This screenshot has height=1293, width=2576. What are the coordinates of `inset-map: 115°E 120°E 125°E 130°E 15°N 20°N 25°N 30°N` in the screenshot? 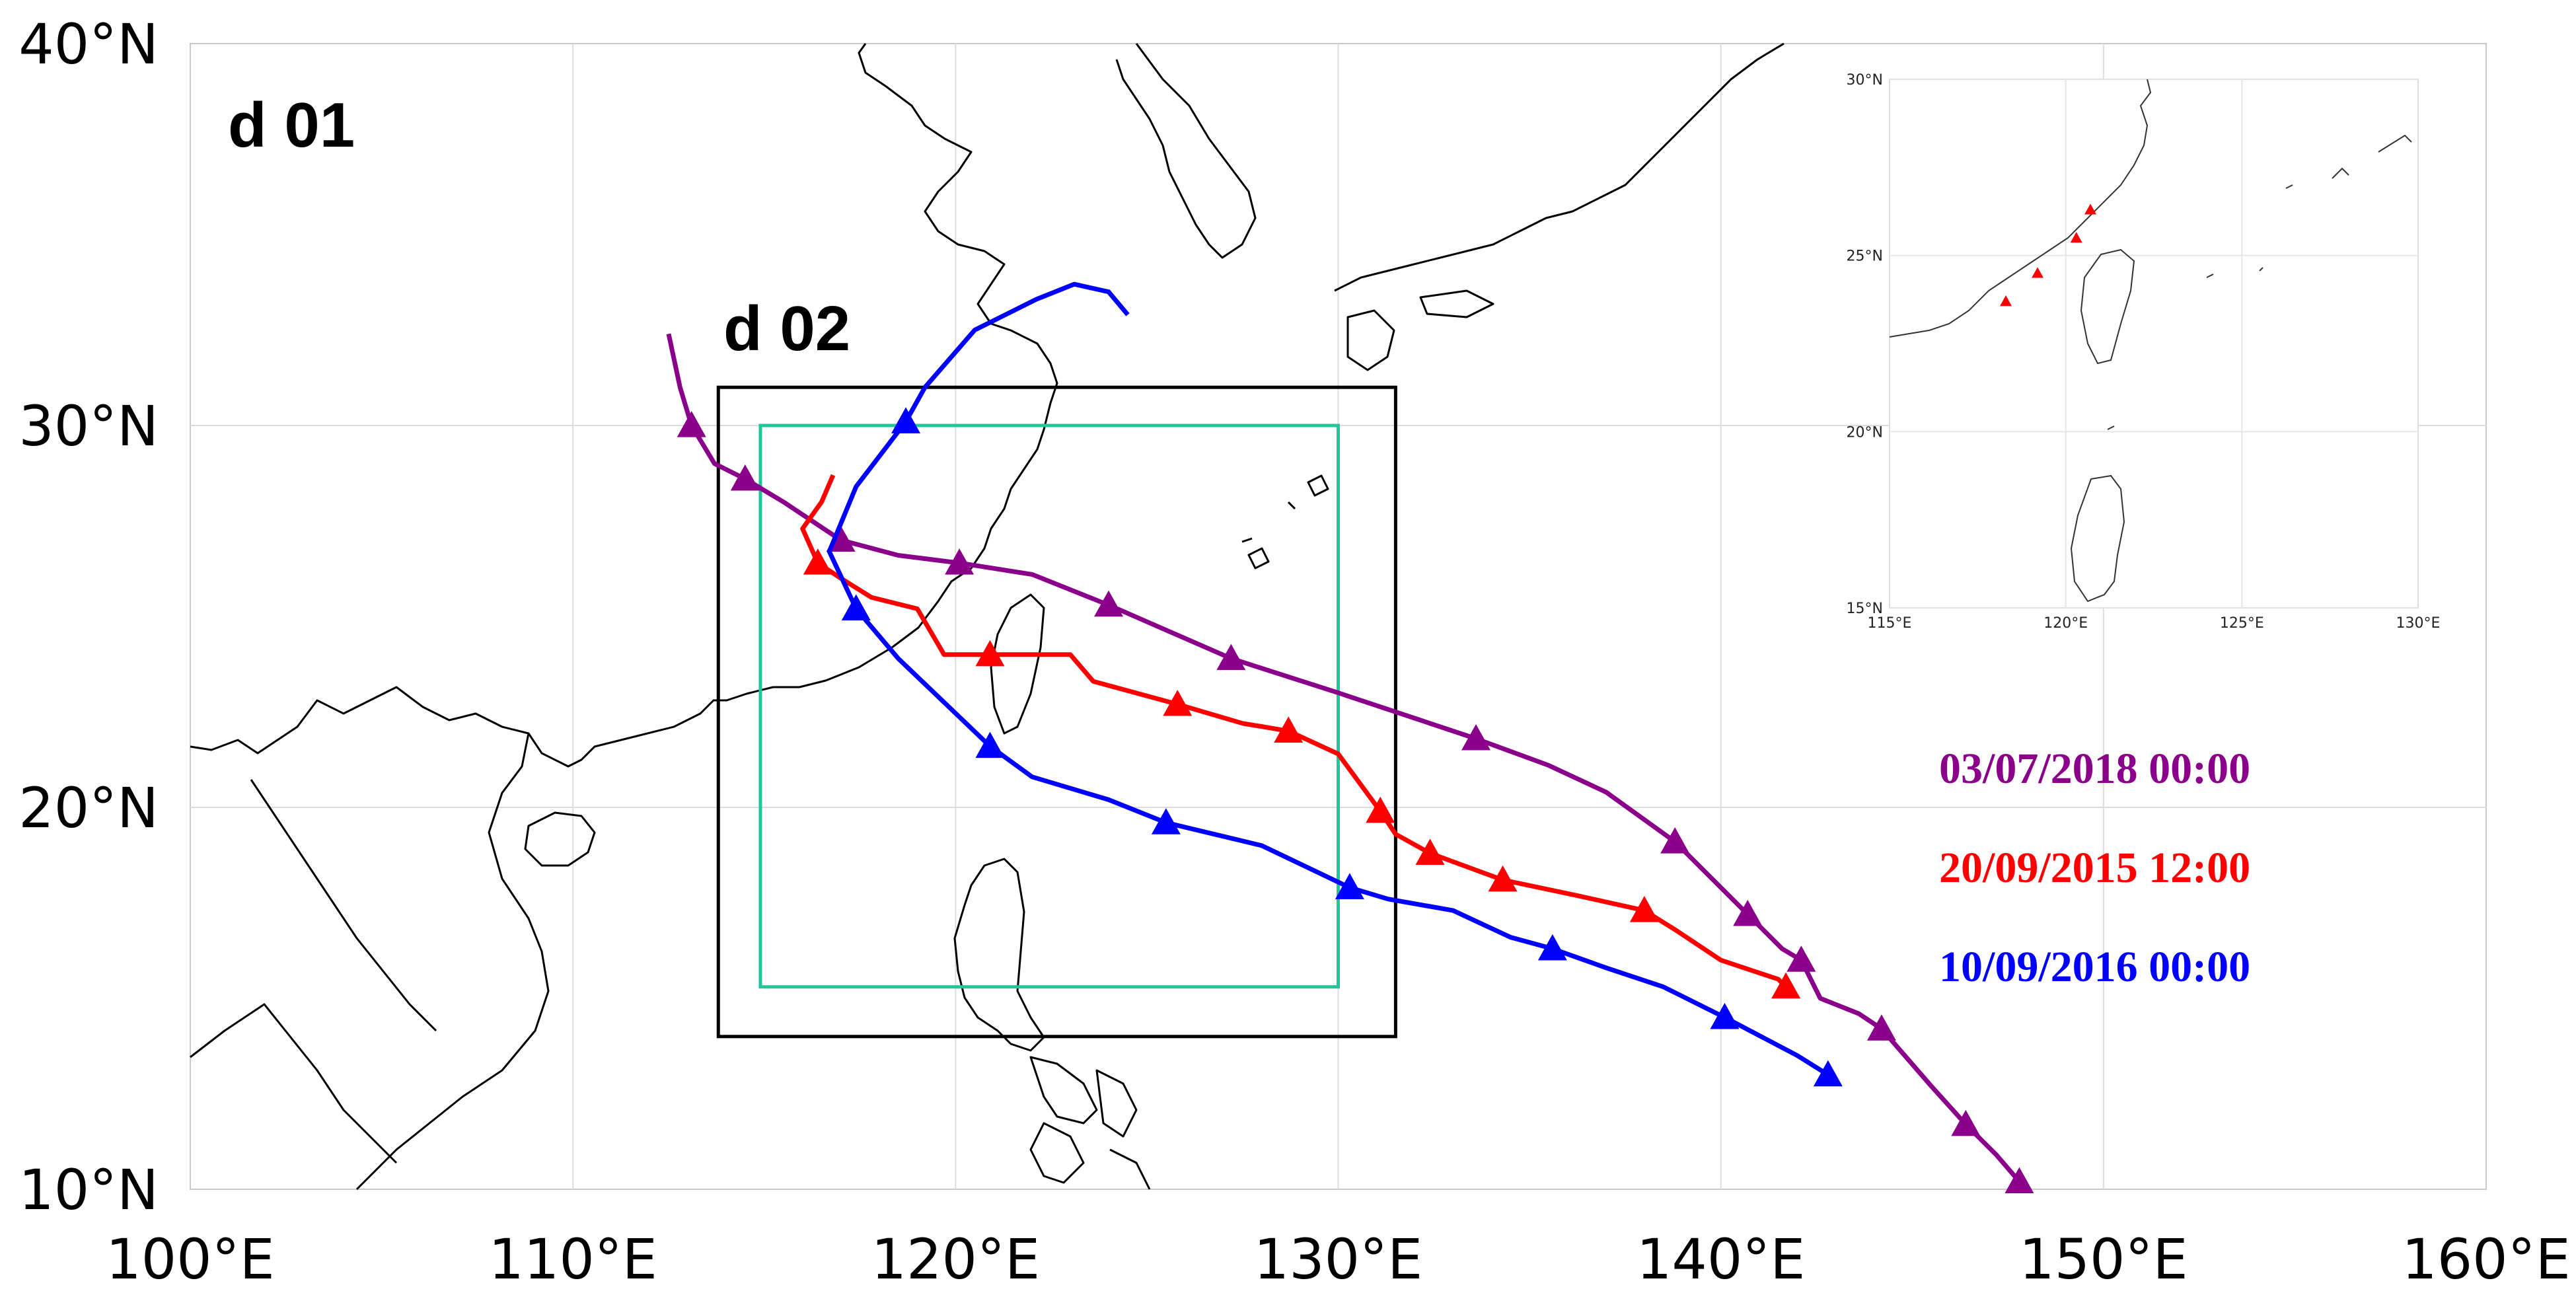 It's located at (2144, 352).